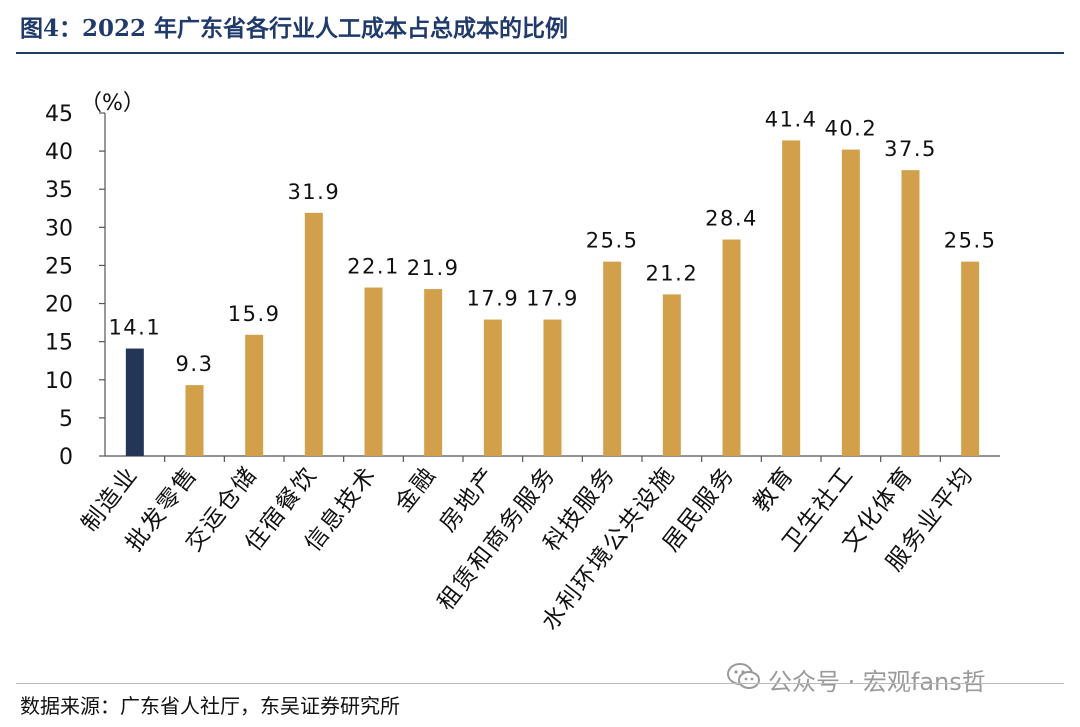 The width and height of the screenshot is (1080, 727). What do you see at coordinates (59, 152) in the screenshot?
I see `y-tick-label: 40` at bounding box center [59, 152].